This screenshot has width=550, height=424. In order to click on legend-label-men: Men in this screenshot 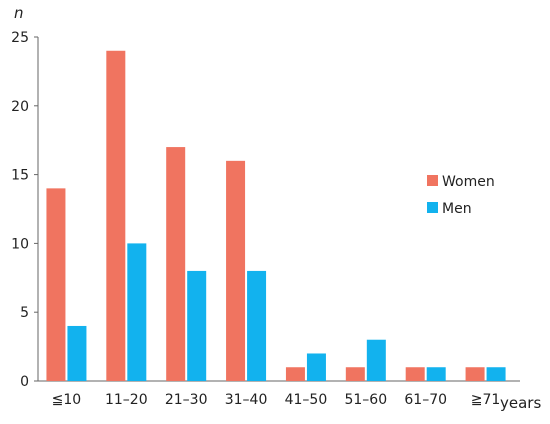, I will do `click(457, 209)`.